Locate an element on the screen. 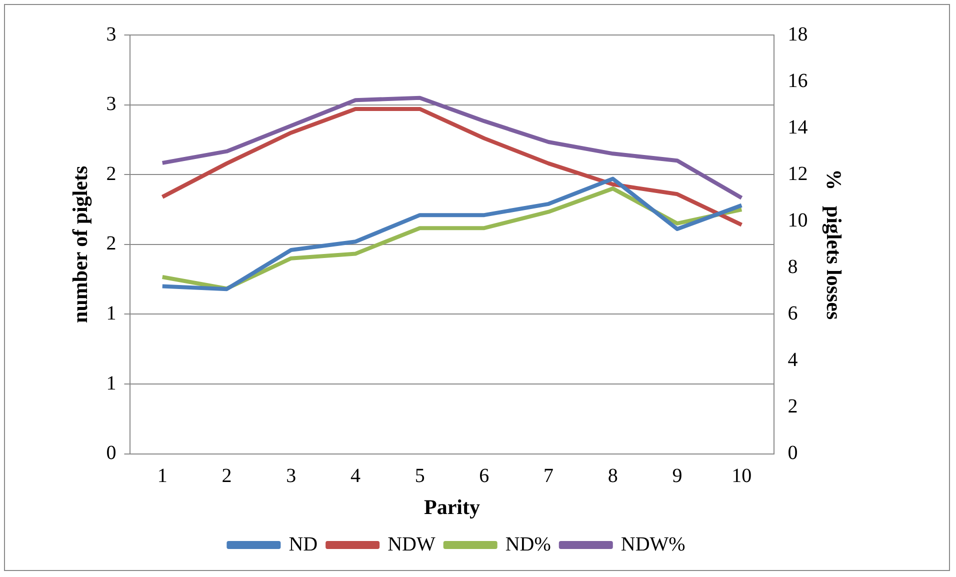  y-tick-label: 0 is located at coordinates (111, 453).